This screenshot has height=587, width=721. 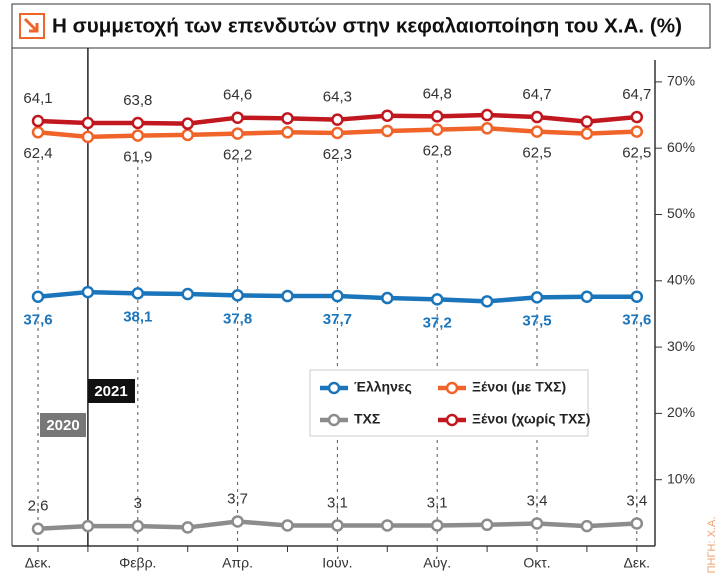 What do you see at coordinates (437, 93) in the screenshot?
I see `value-label: 64,8` at bounding box center [437, 93].